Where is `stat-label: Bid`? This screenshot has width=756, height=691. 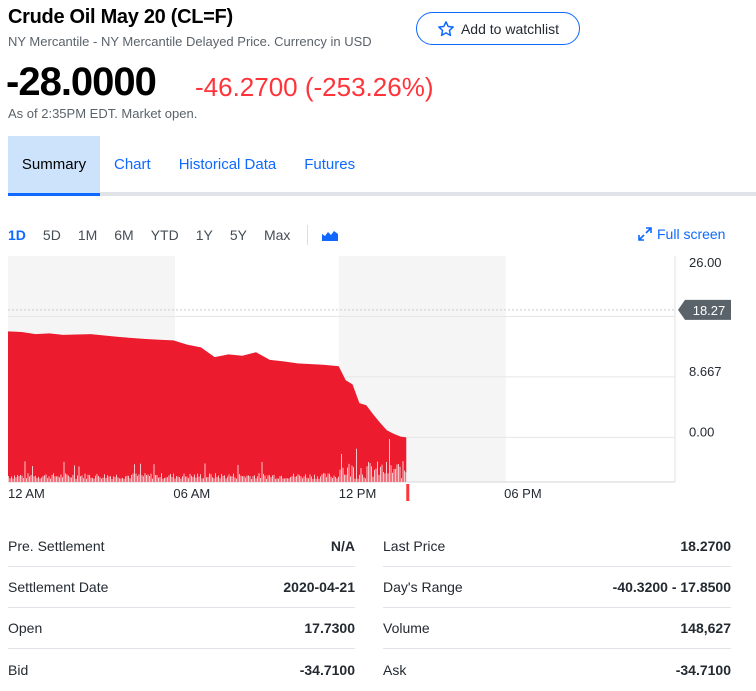 stat-label: Bid is located at coordinates (18, 669).